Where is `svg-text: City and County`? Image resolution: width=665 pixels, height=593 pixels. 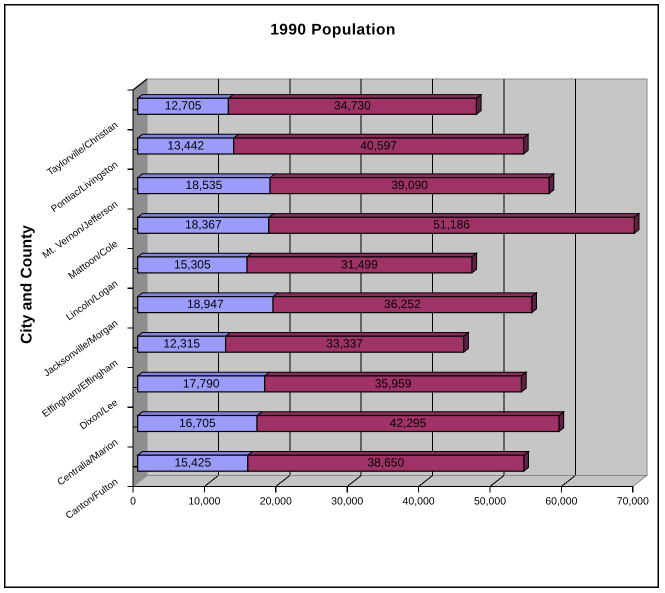 svg-text: City and County is located at coordinates (26, 284).